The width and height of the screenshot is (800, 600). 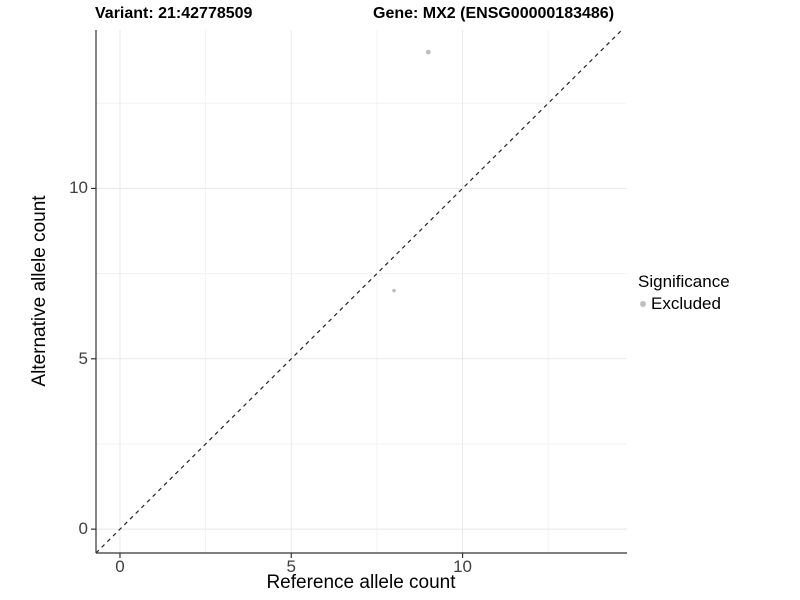 What do you see at coordinates (462, 566) in the screenshot?
I see `x-tick-label: 10` at bounding box center [462, 566].